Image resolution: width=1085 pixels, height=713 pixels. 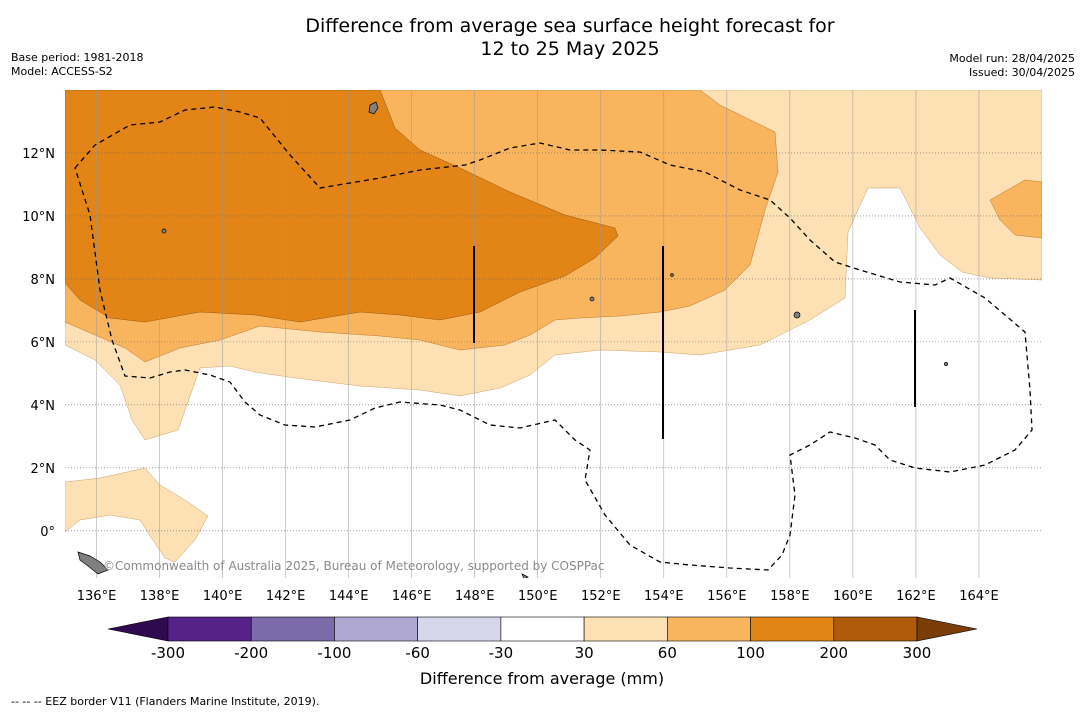 I want to click on longitude-tick-label: 160°E, so click(x=853, y=596).